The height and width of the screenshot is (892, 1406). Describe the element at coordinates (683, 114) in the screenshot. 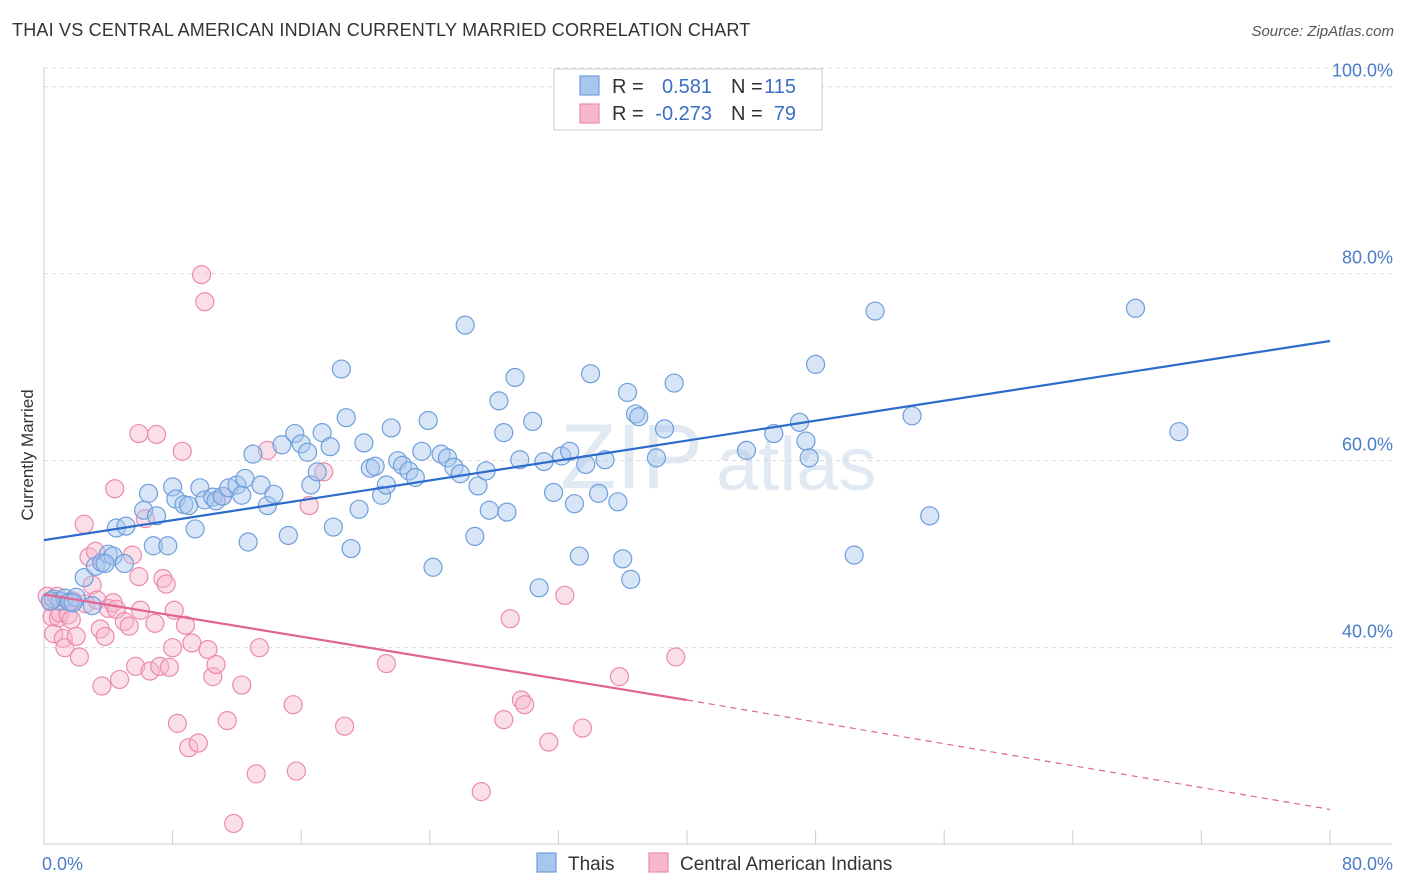

I see `stats-r-value-cai: -0.273` at that location.